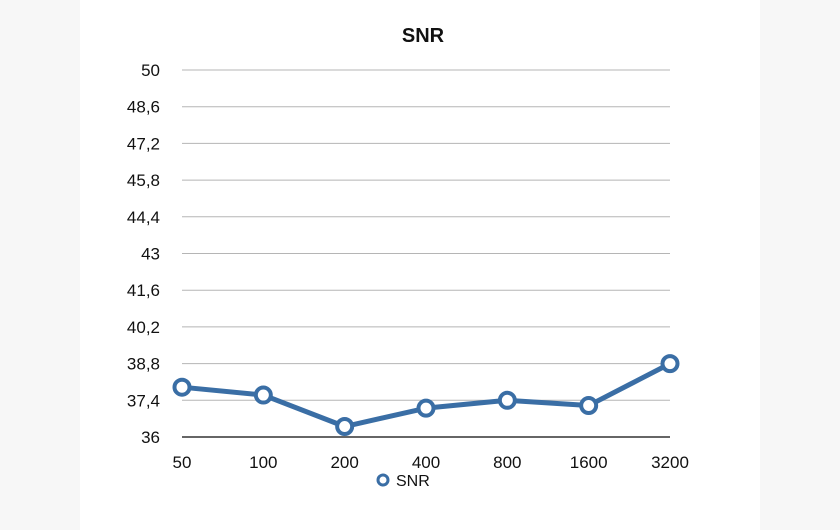 The image size is (840, 530). I want to click on x-tick-label: 1600, so click(589, 462).